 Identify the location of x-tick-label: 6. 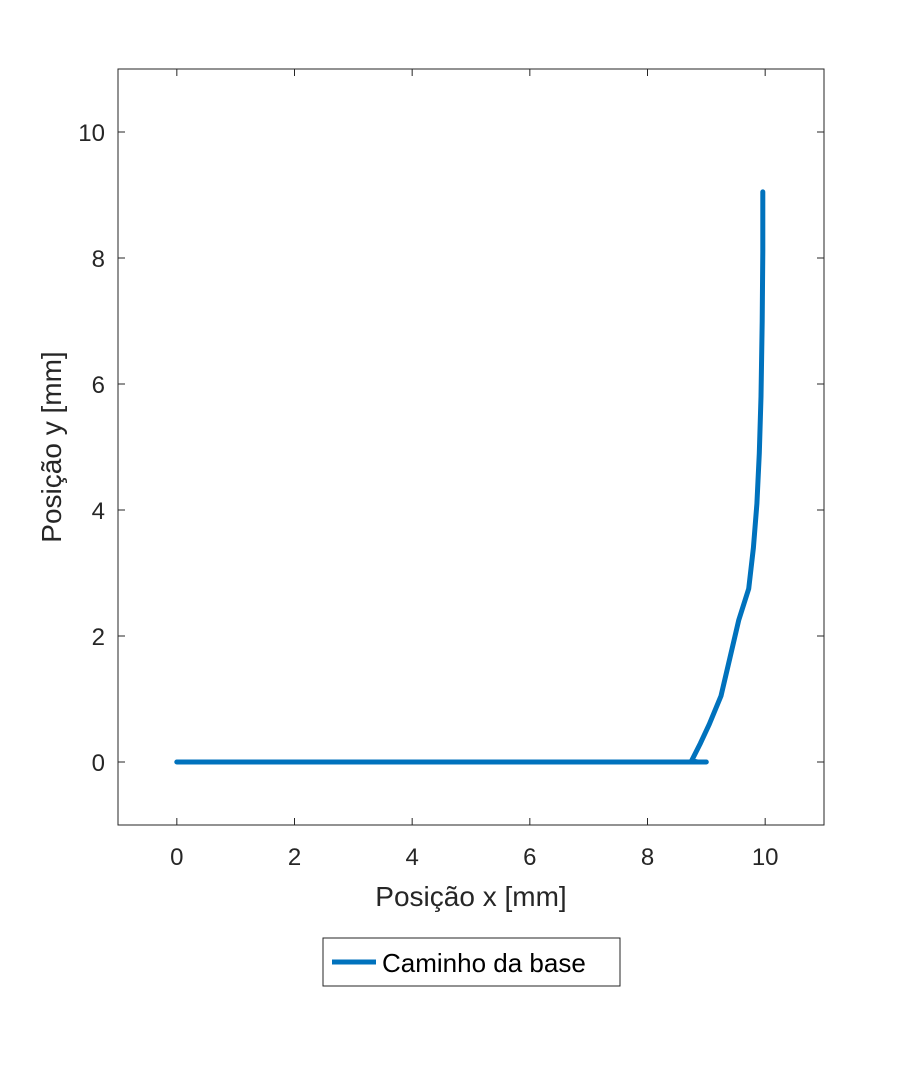
(529, 857).